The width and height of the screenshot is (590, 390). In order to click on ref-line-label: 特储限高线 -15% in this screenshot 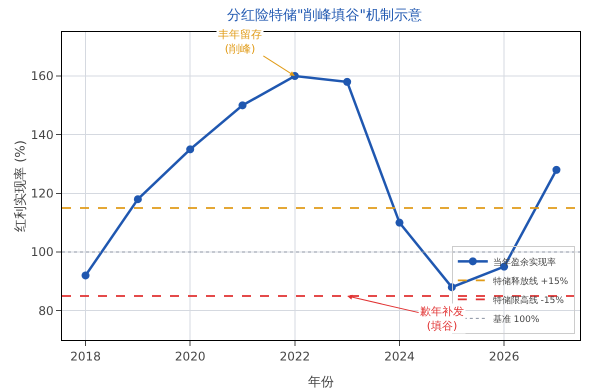, I will do `click(528, 300)`.